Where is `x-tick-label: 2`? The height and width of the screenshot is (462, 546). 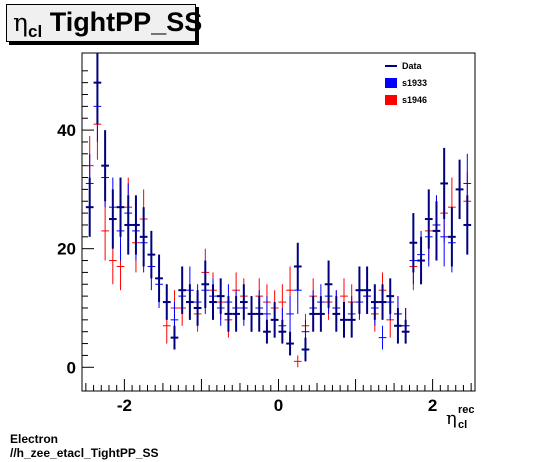
x-tick-label: 2 is located at coordinates (432, 405).